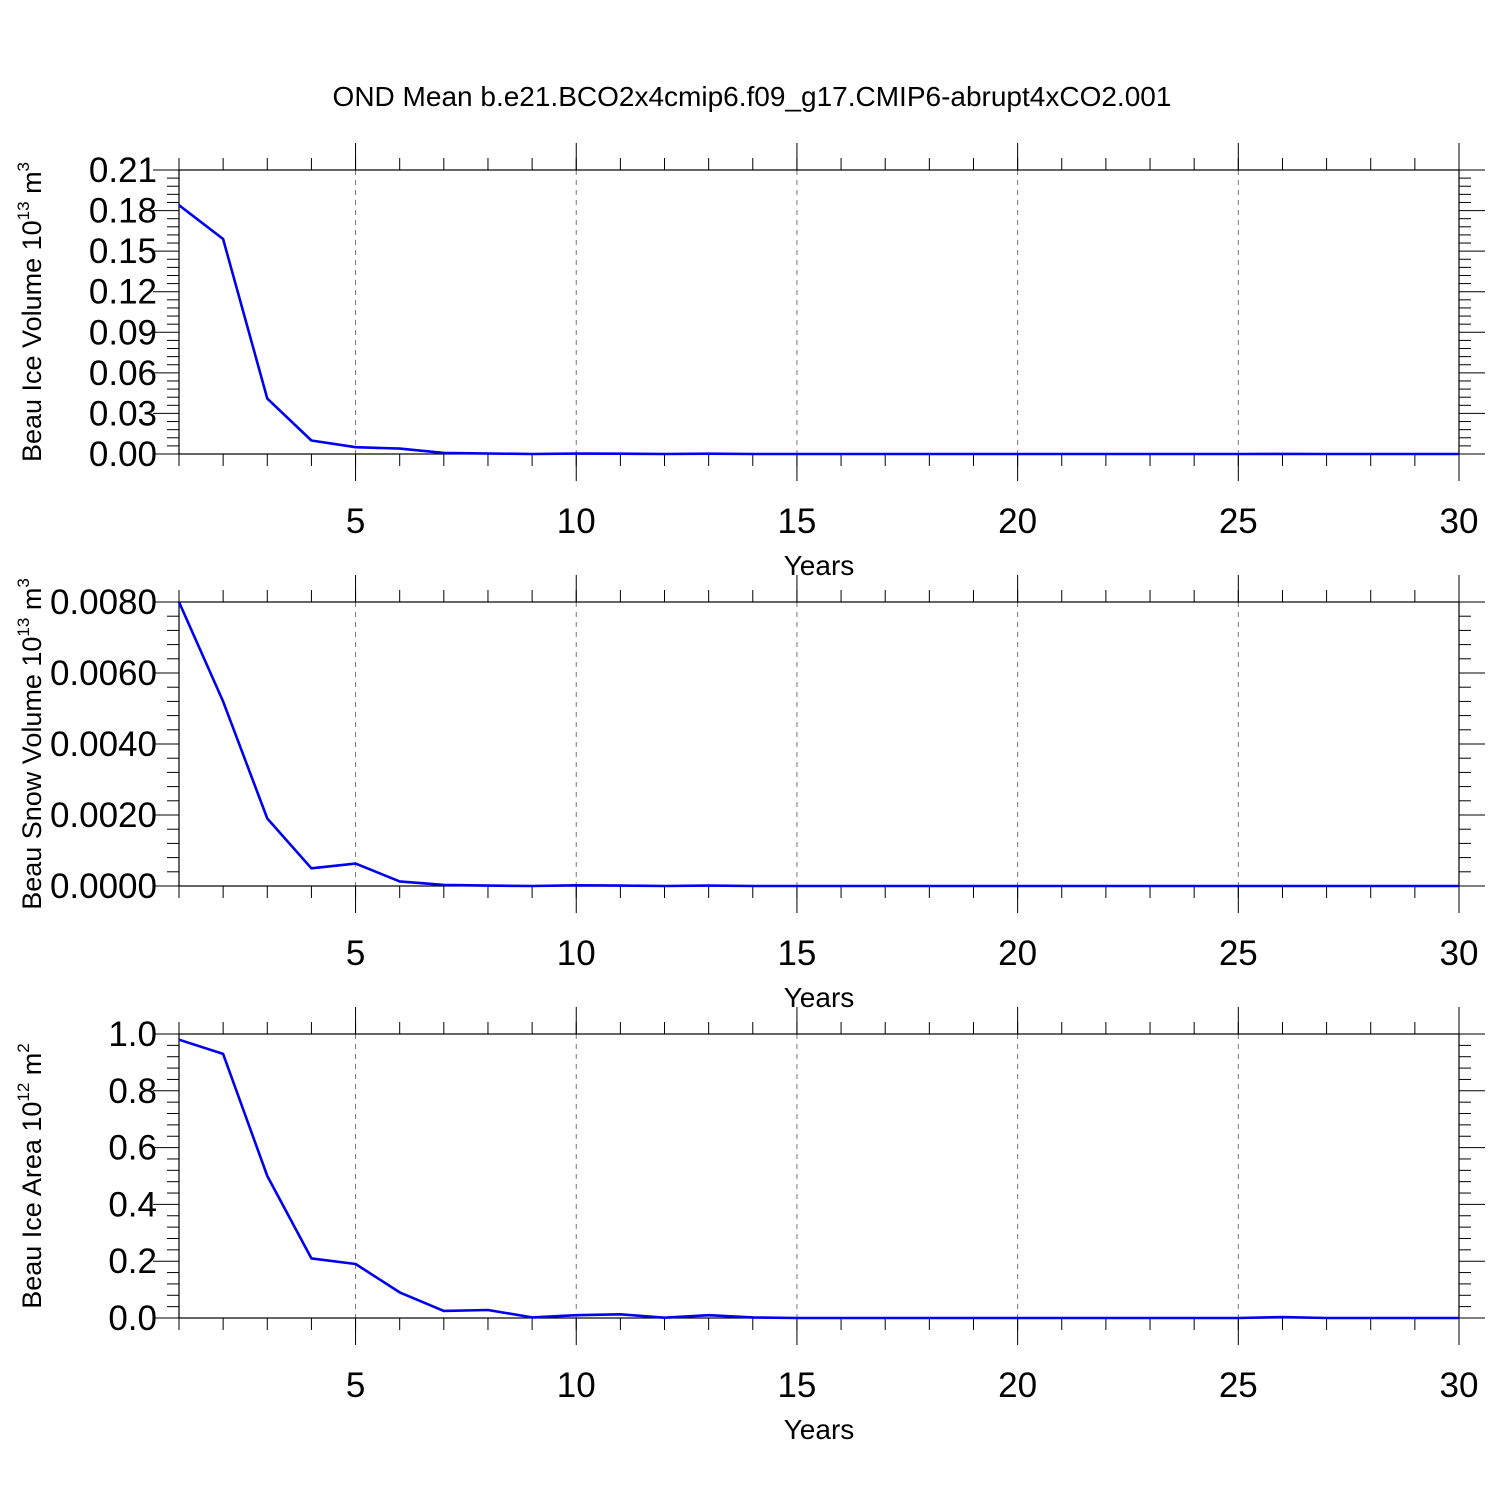  What do you see at coordinates (103, 815) in the screenshot?
I see `y-tick-label: 0.0020` at bounding box center [103, 815].